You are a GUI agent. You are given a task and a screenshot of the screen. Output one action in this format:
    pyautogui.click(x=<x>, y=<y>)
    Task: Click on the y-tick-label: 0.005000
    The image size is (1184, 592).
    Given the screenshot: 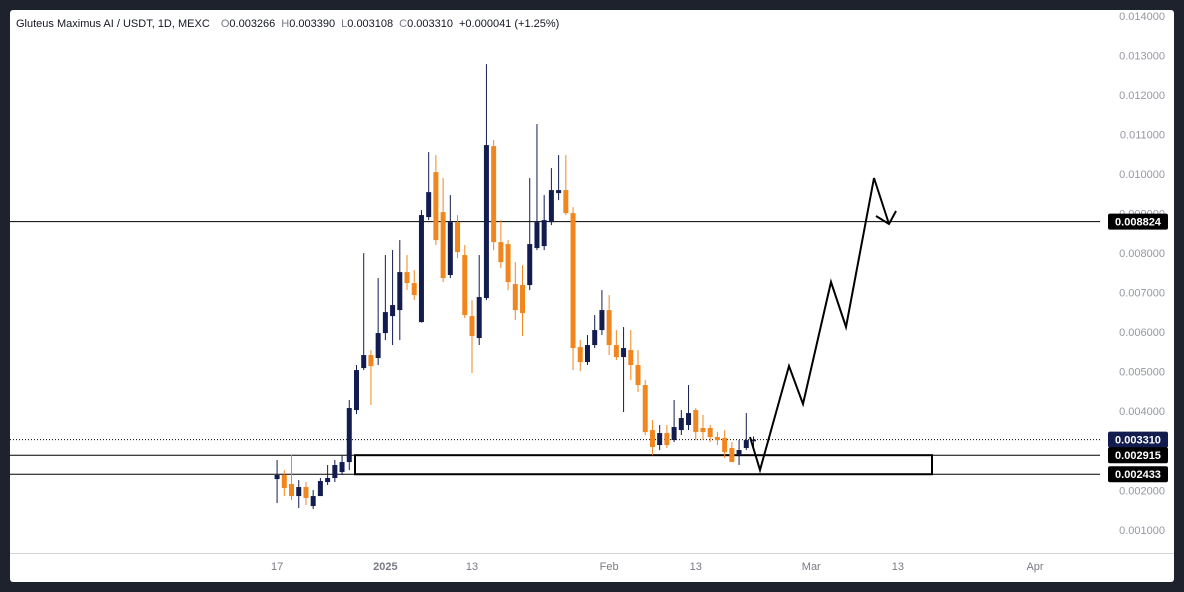 What is the action you would take?
    pyautogui.click(x=1142, y=373)
    